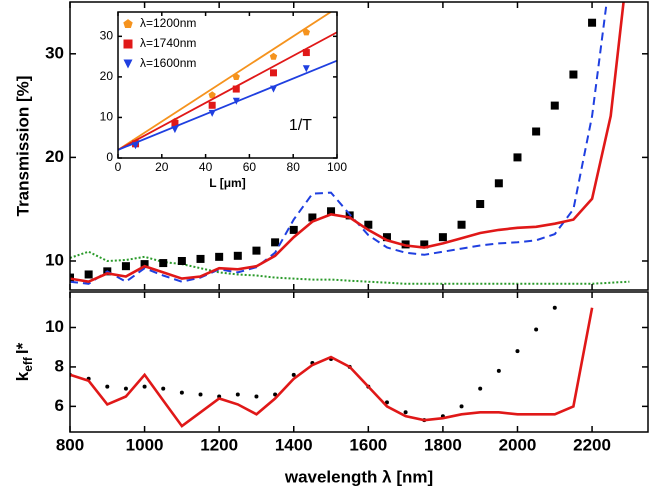 The image size is (660, 504). Describe the element at coordinates (227, 183) in the screenshot. I see `x-axis-label: L [μm]` at that location.